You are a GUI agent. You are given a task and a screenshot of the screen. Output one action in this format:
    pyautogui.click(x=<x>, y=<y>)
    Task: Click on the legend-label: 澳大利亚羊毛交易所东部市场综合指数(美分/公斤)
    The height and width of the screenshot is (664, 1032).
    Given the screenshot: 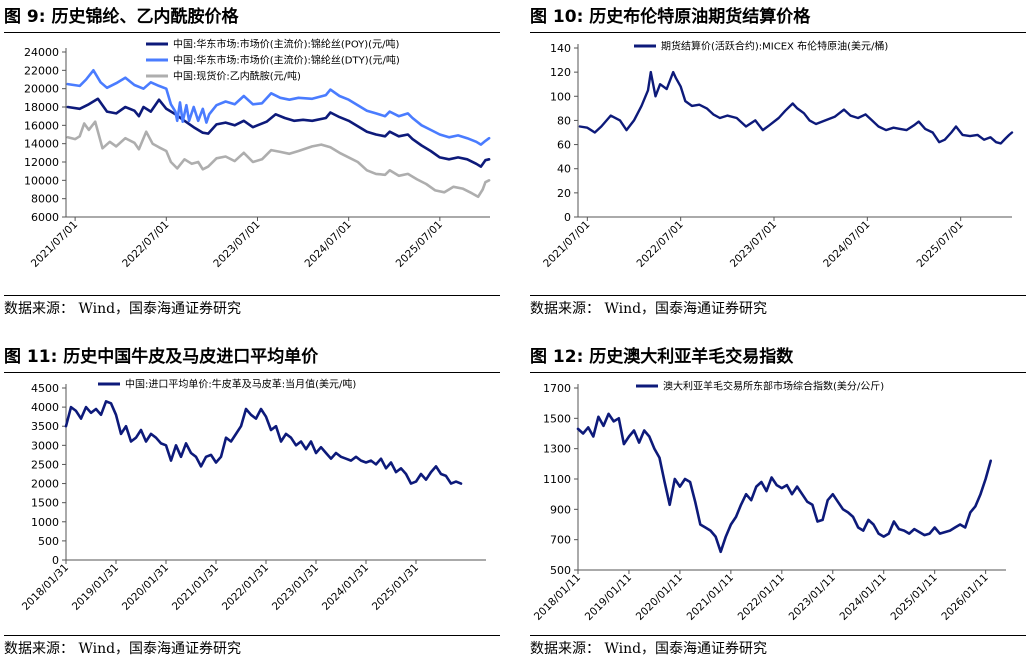 What is the action you would take?
    pyautogui.click(x=773, y=386)
    